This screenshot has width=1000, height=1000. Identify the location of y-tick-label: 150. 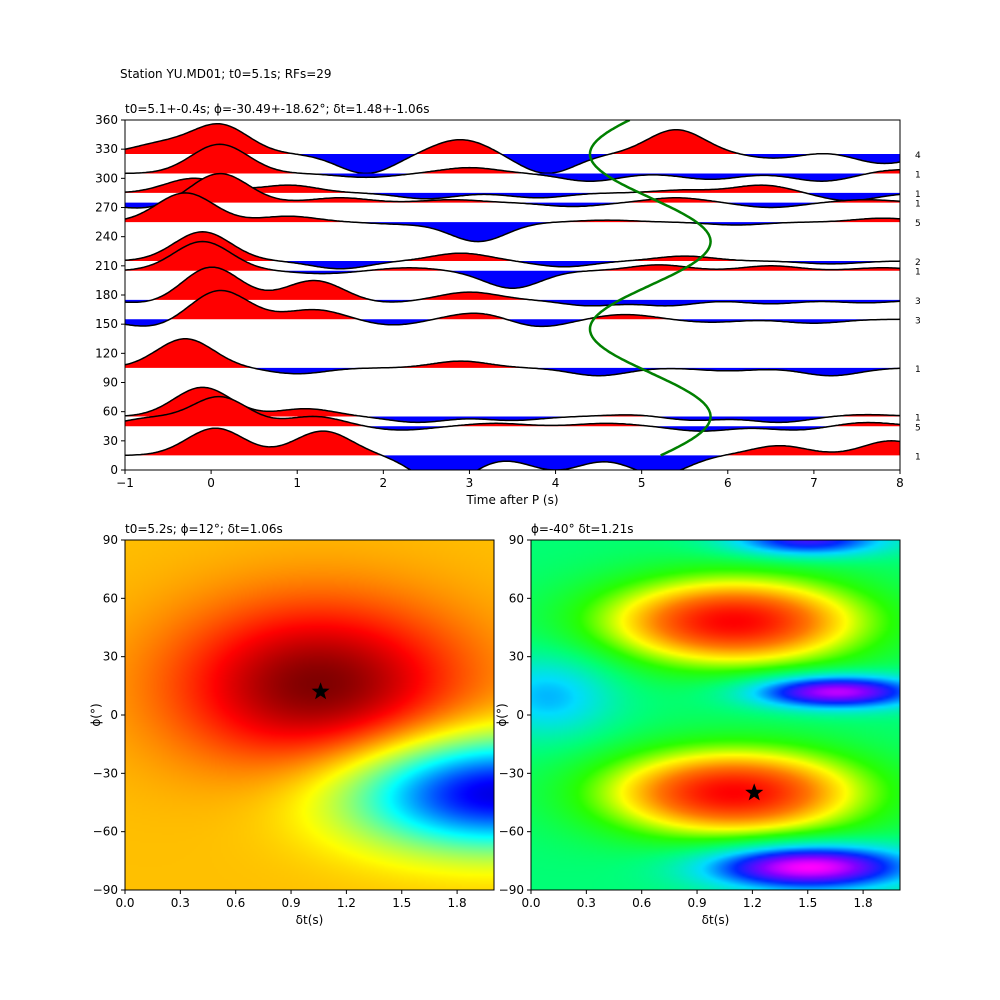
(106, 324).